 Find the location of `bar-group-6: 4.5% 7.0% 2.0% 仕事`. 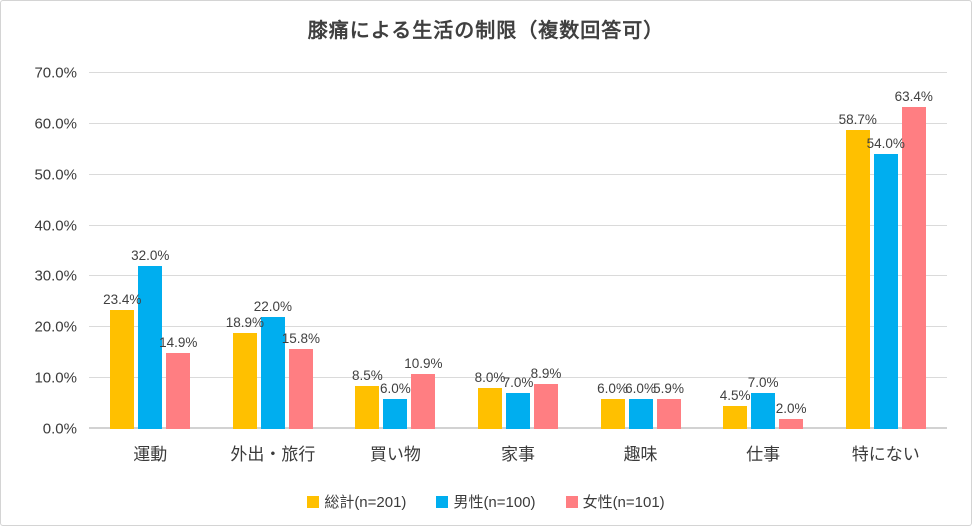

bar-group-6: 4.5% 7.0% 2.0% 仕事 is located at coordinates (763, 268).